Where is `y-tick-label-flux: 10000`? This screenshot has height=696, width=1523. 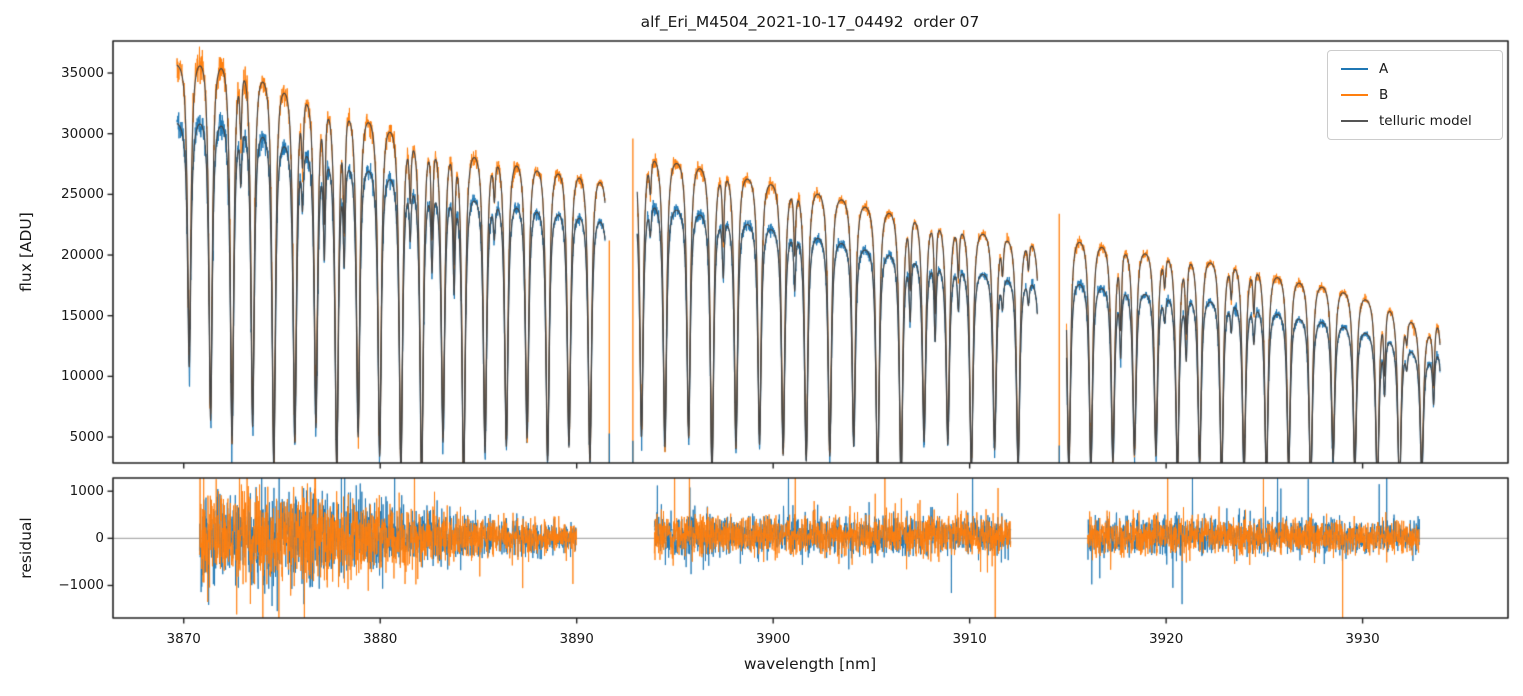
y-tick-label-flux: 10000 is located at coordinates (82, 376).